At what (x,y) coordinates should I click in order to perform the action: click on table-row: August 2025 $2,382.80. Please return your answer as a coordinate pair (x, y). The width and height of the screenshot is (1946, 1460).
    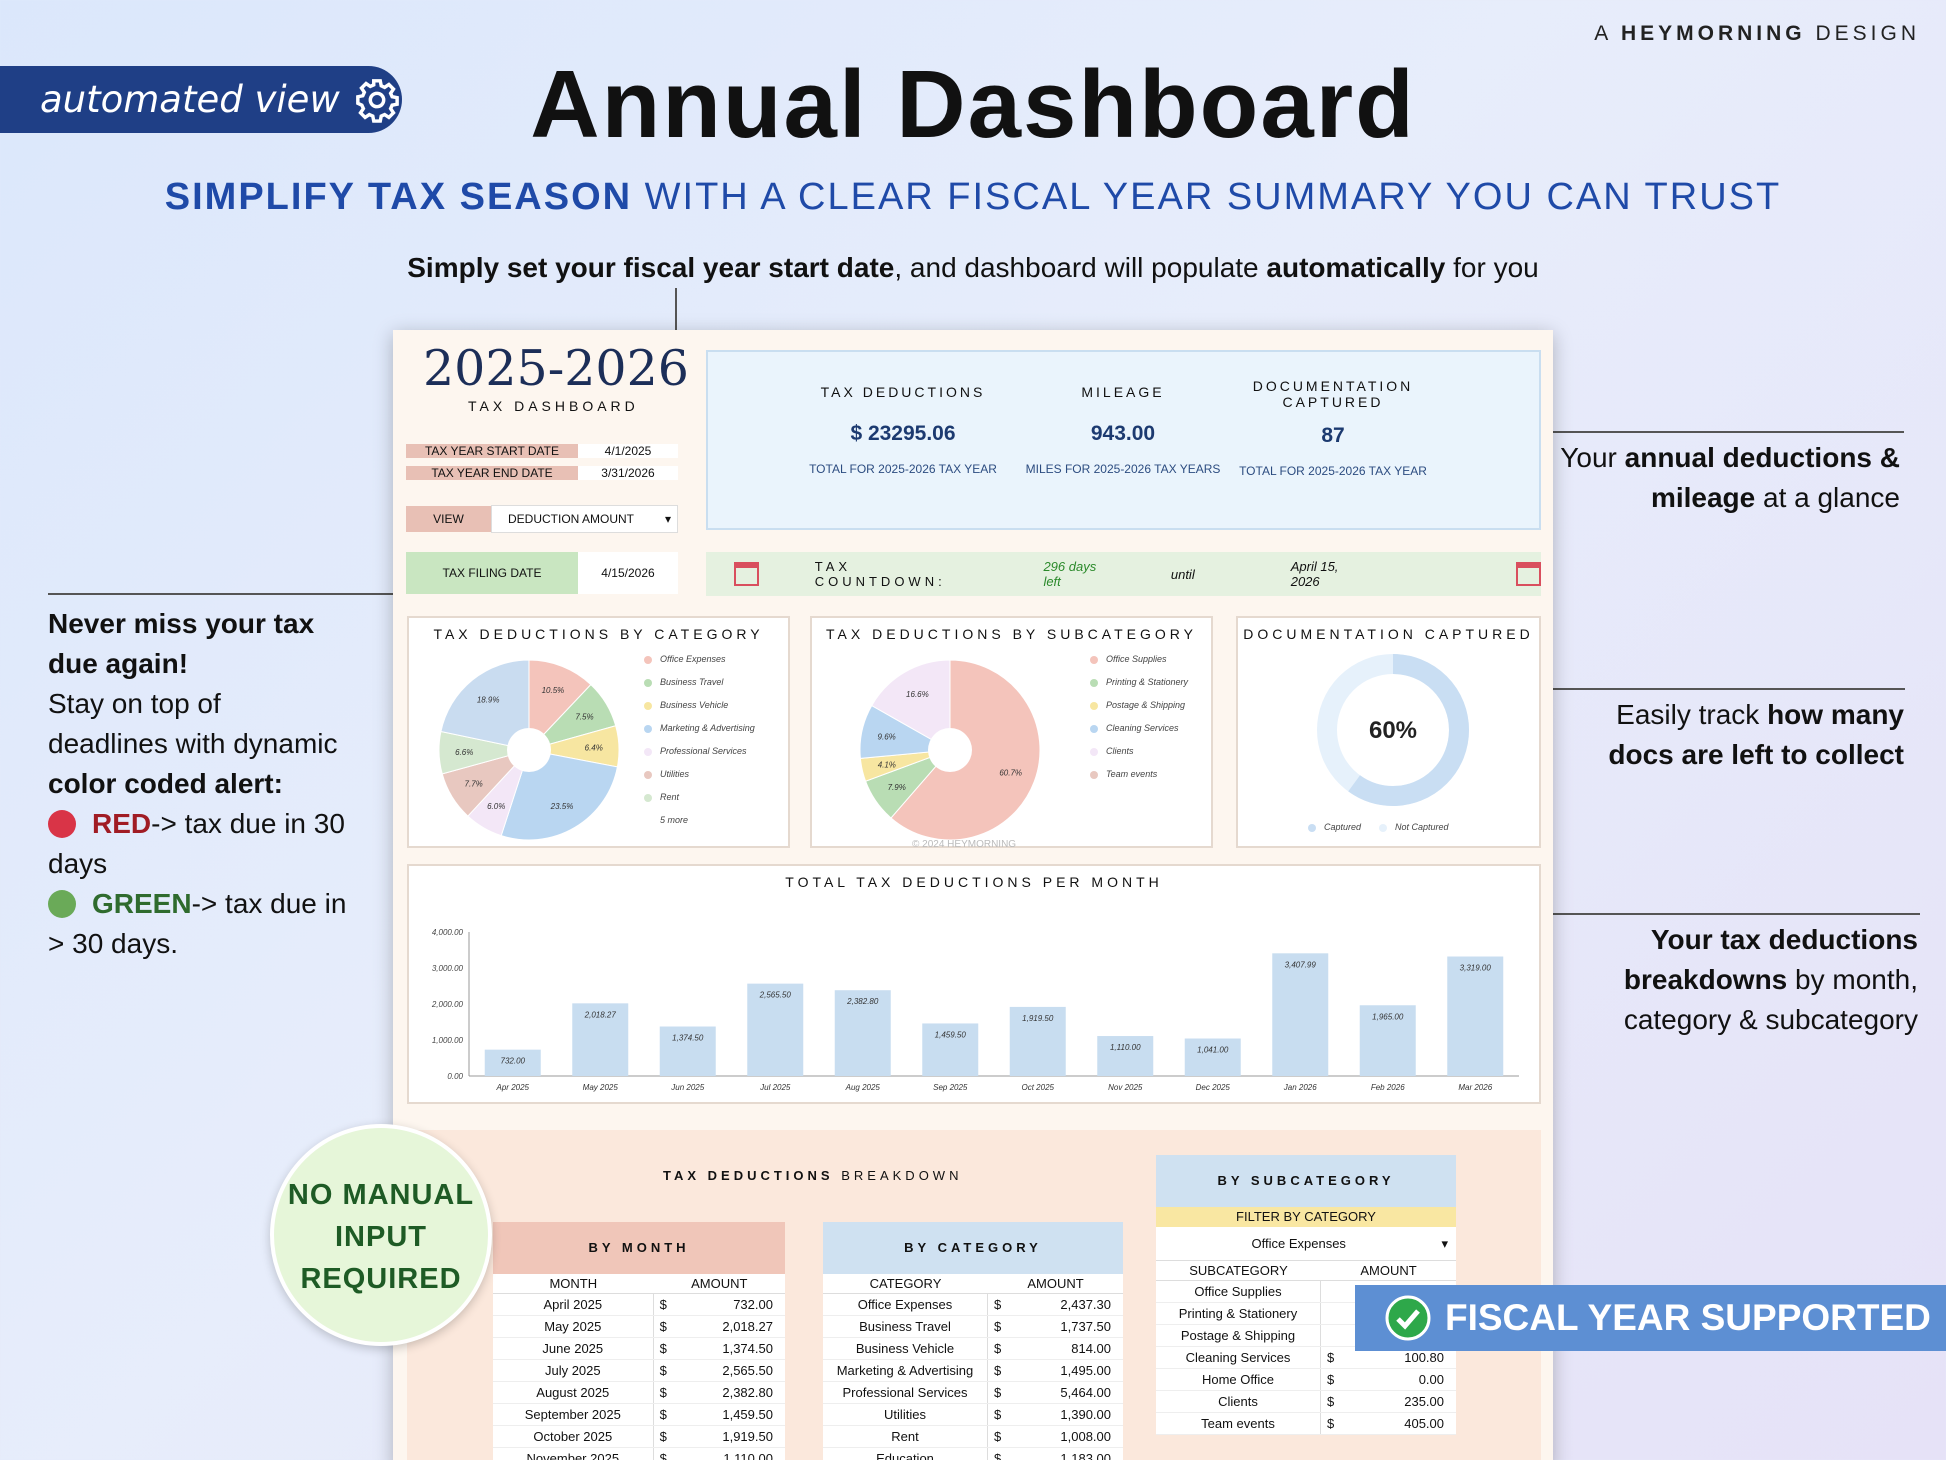
    Looking at the image, I should click on (639, 1393).